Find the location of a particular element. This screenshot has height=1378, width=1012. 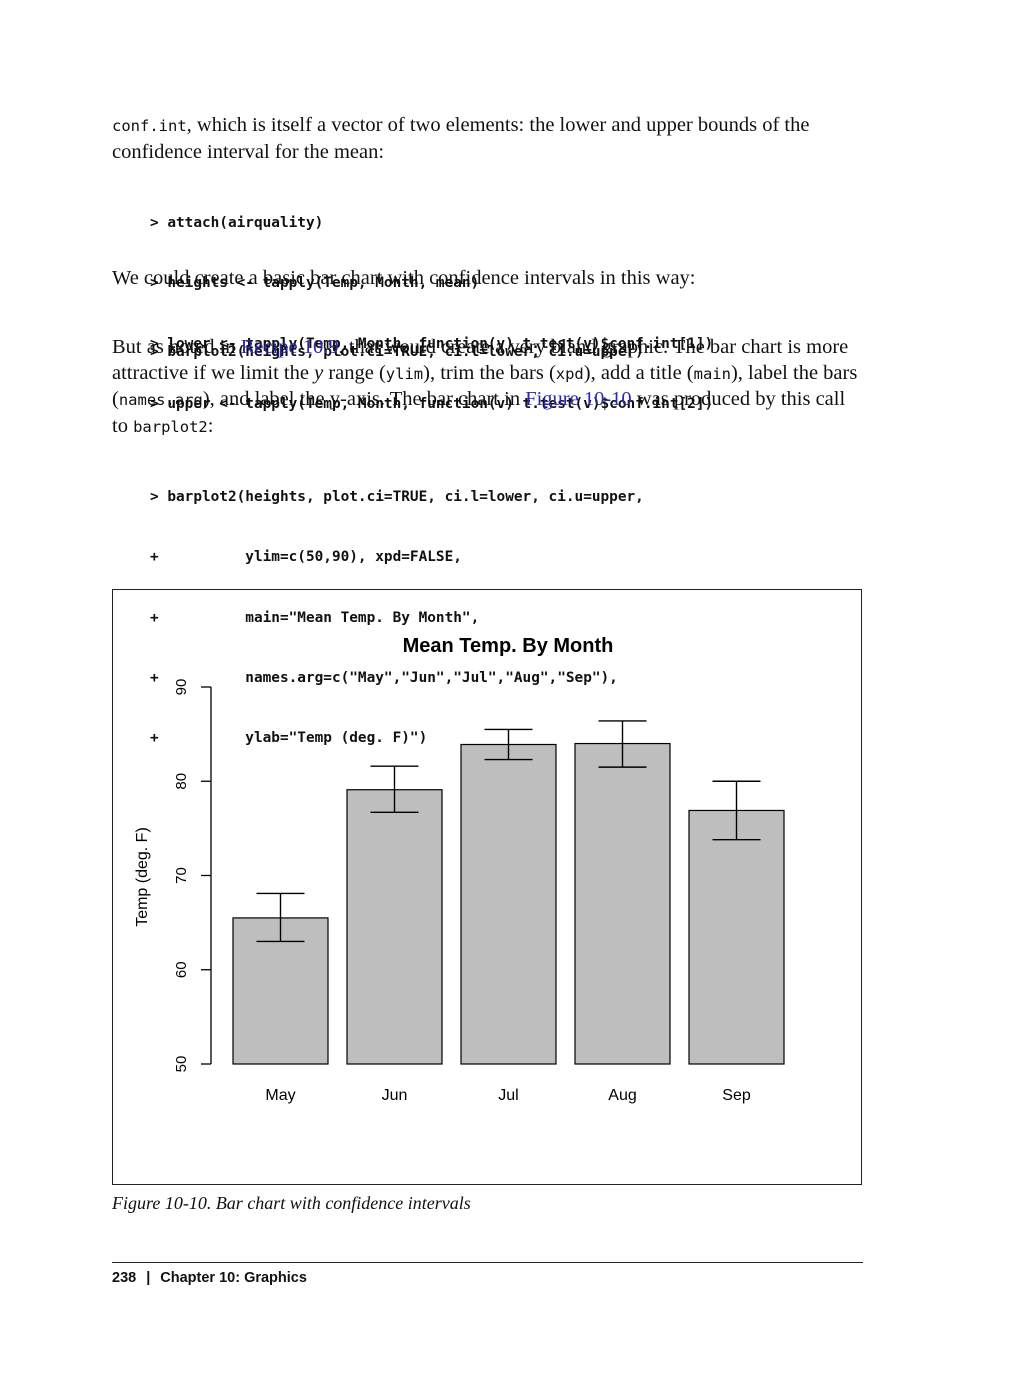

code-line: + ylab="Temp (deg. F)") is located at coordinates (289, 738).